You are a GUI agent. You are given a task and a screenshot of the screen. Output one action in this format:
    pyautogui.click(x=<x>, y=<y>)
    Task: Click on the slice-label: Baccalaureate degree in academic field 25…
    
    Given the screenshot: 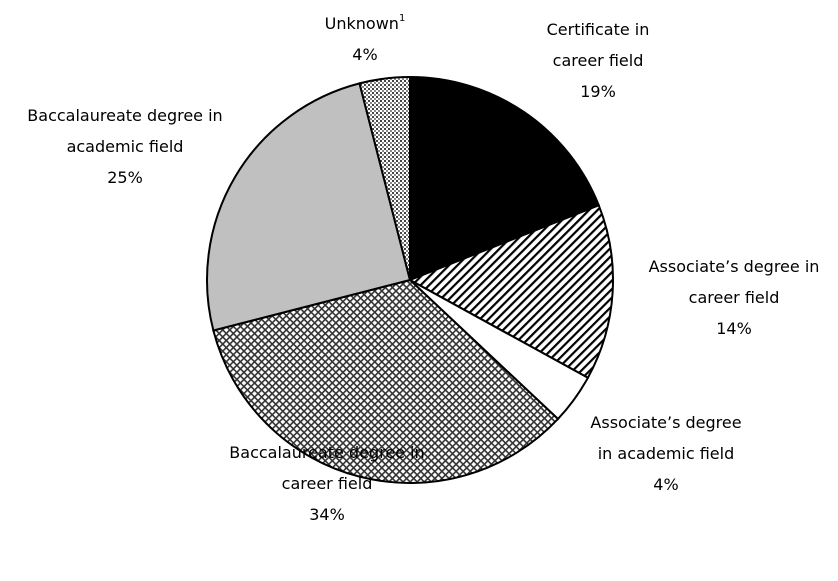 What is the action you would take?
    pyautogui.click(x=125, y=146)
    